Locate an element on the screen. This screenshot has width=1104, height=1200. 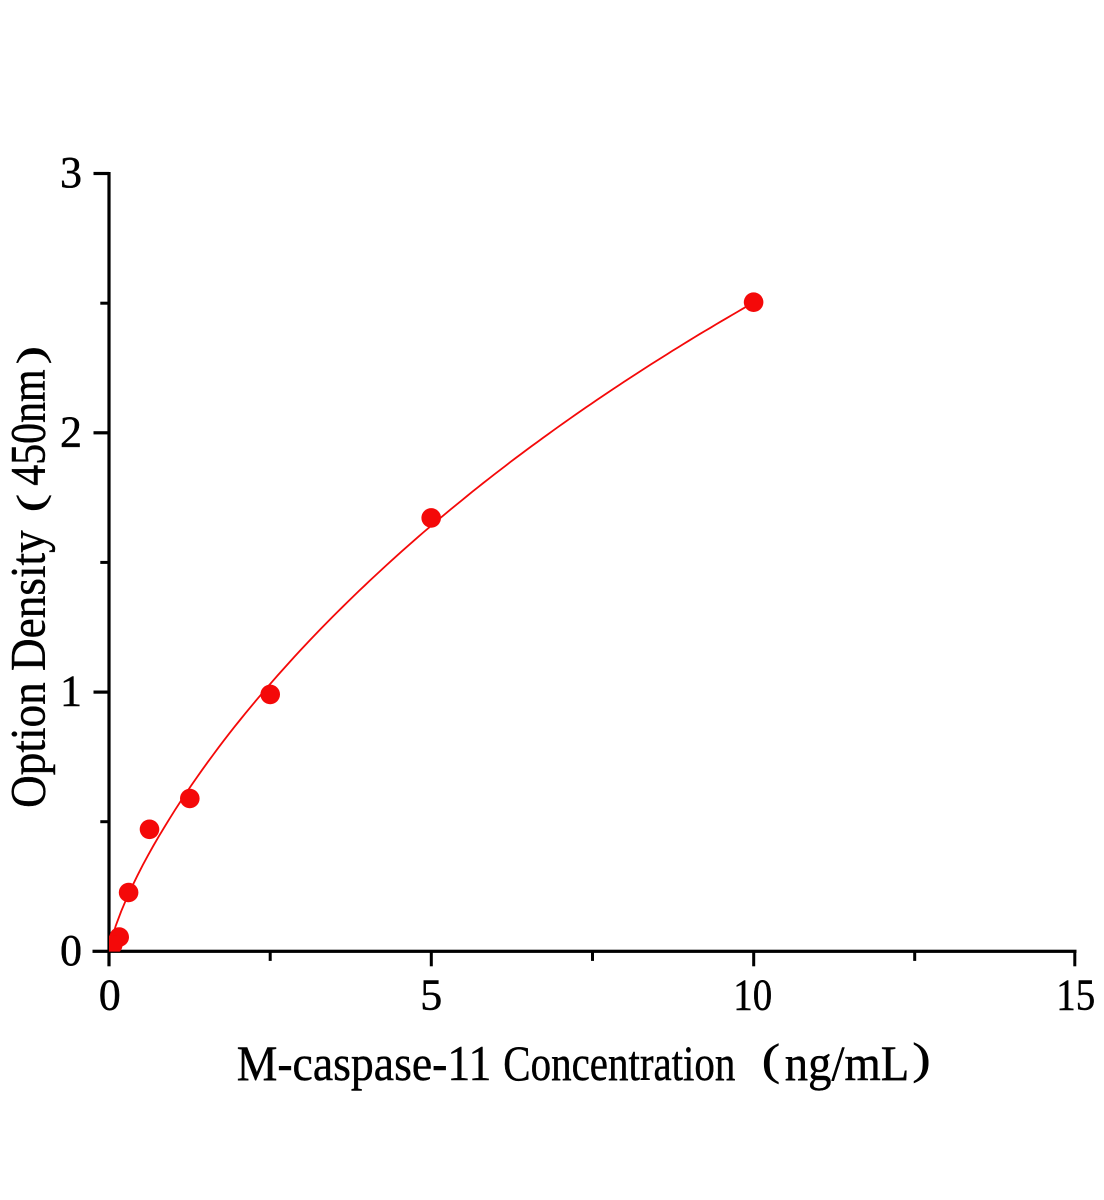
svg-text: 1 is located at coordinates (71, 691).